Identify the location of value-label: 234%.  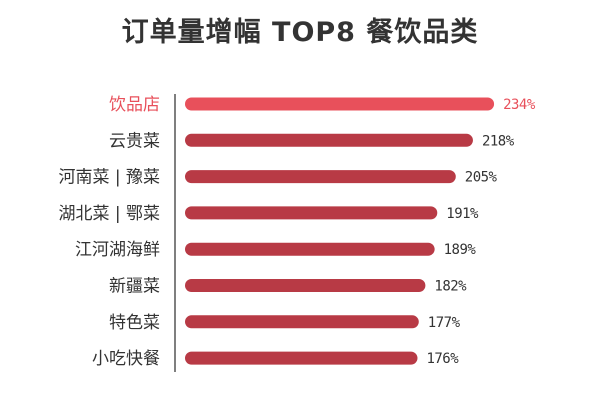
(519, 105).